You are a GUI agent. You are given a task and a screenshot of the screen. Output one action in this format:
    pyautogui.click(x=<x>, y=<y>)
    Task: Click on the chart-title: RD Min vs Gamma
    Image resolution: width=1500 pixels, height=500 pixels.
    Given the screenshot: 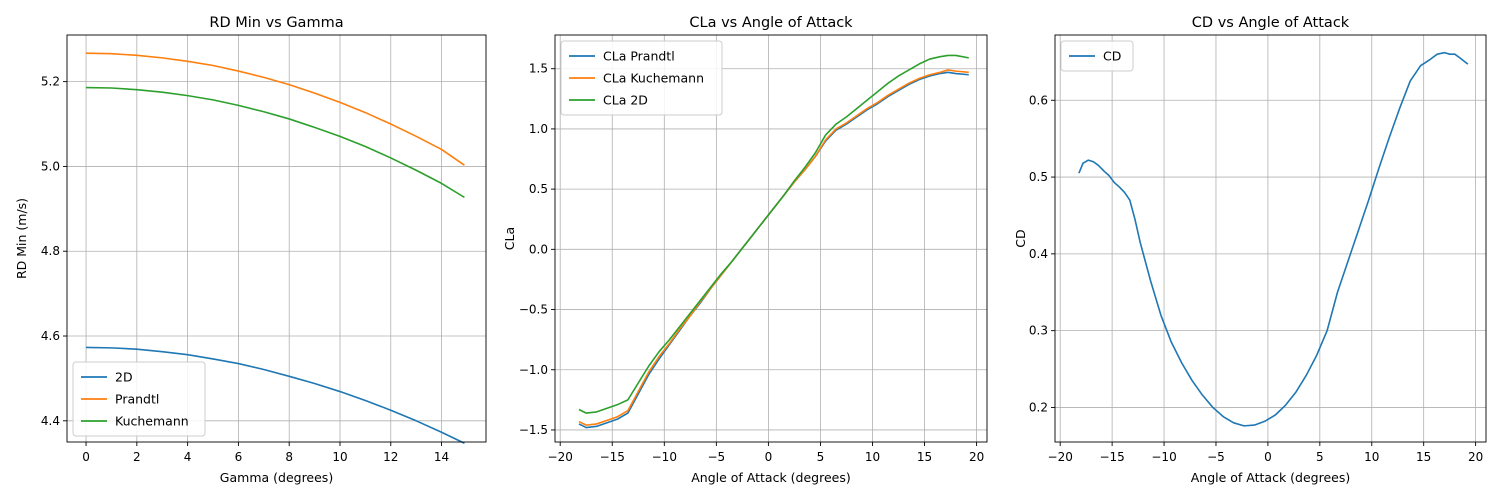 What is the action you would take?
    pyautogui.click(x=276, y=23)
    